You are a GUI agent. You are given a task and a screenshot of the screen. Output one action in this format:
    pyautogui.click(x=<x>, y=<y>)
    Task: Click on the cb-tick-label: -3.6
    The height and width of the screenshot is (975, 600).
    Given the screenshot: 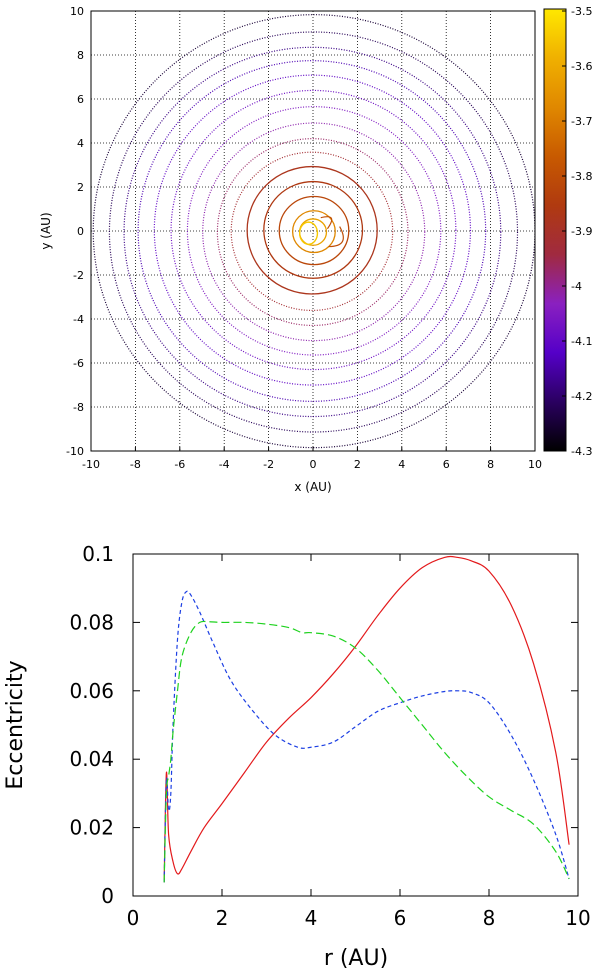 What is the action you would take?
    pyautogui.click(x=581, y=66)
    